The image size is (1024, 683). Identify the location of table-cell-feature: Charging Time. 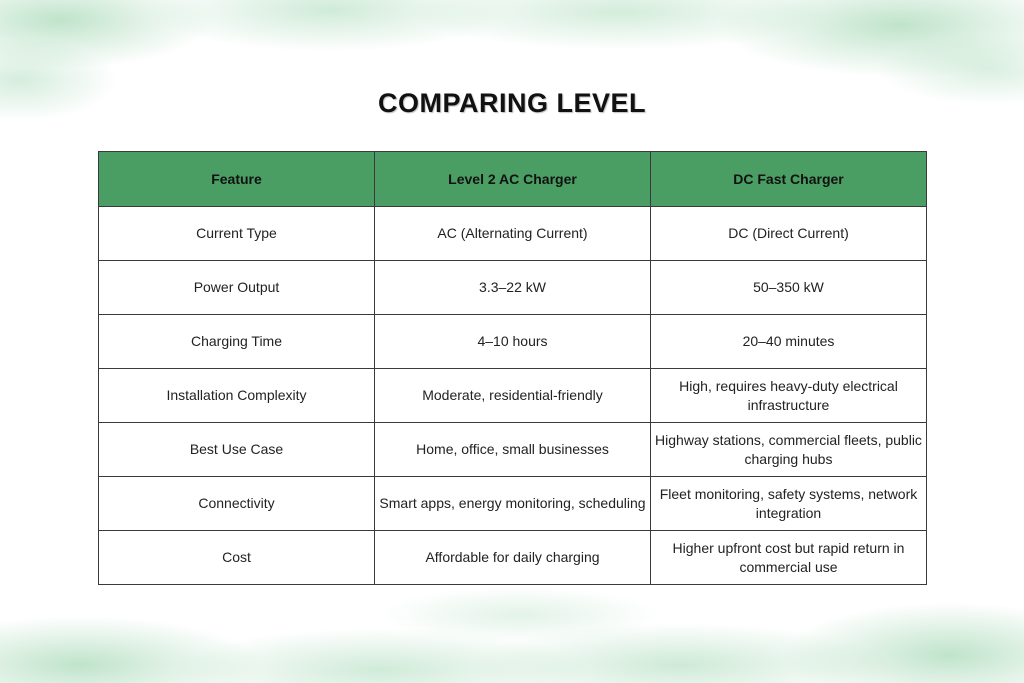
(236, 341).